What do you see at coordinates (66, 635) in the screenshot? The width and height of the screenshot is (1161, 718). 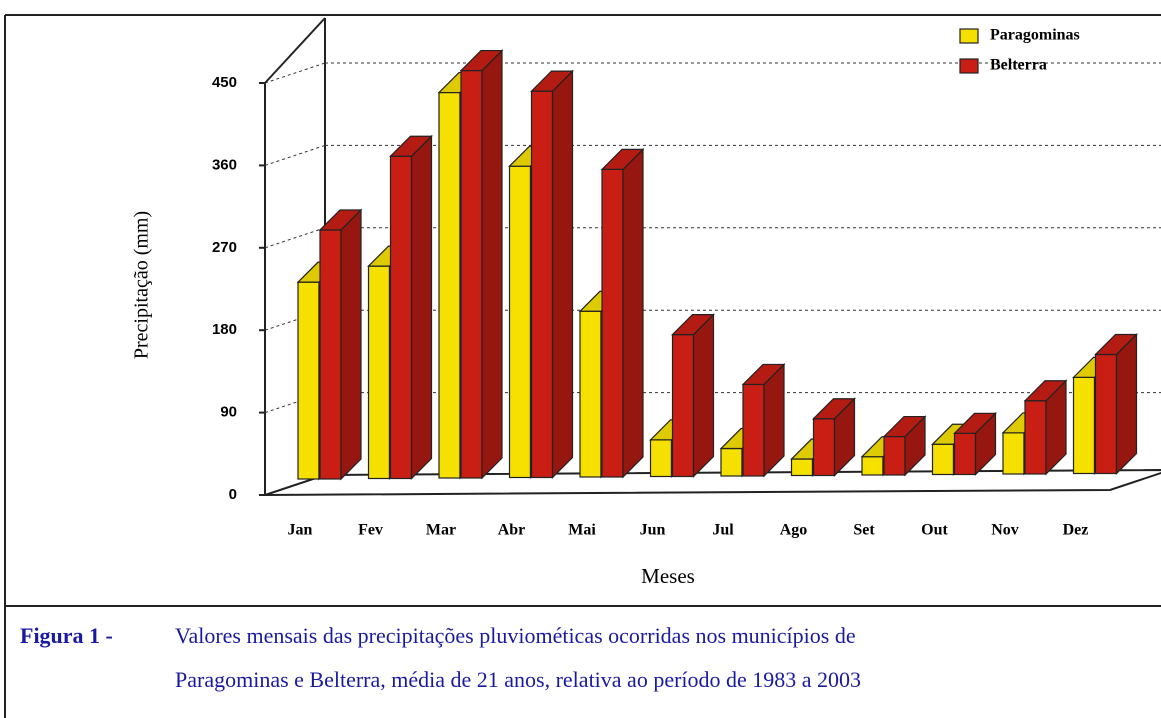 I see `caption-label: Figura 1 -` at bounding box center [66, 635].